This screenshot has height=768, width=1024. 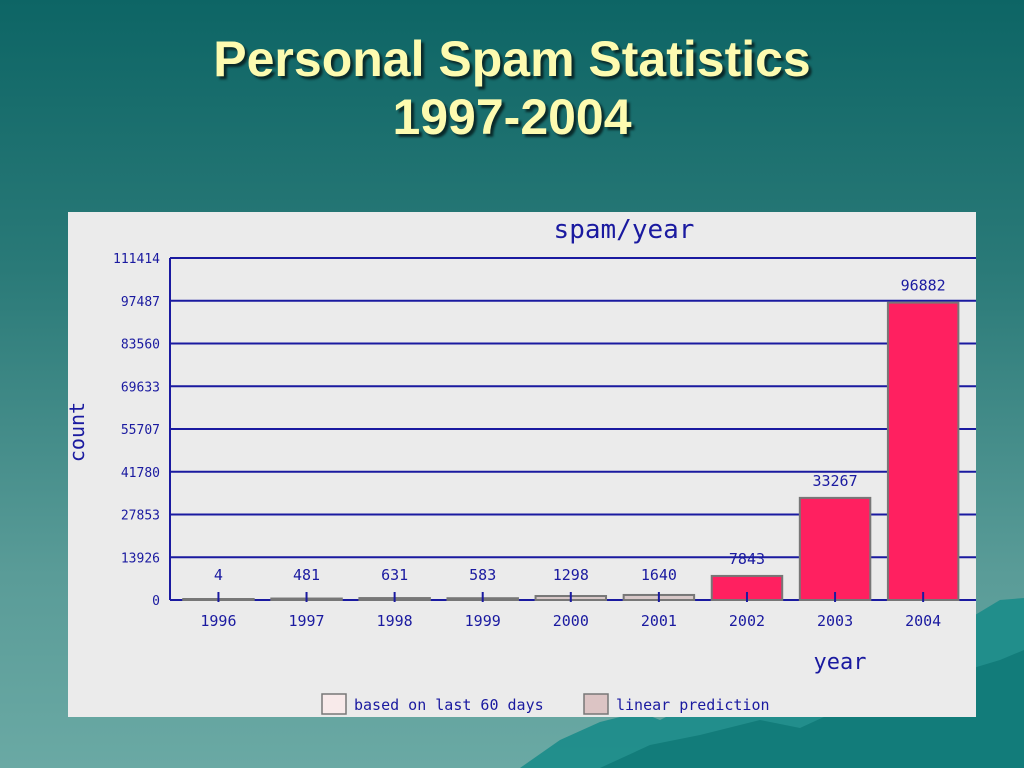 What do you see at coordinates (140, 430) in the screenshot?
I see `y-tick-label: 55707` at bounding box center [140, 430].